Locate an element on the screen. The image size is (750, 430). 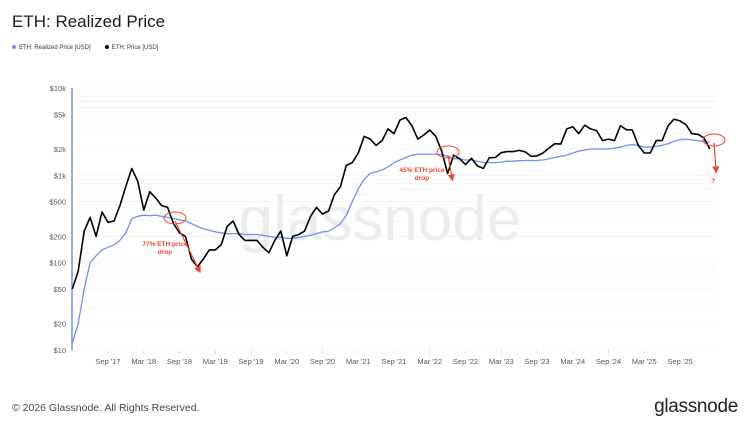
y-tick-label: $2k is located at coordinates (60, 149).